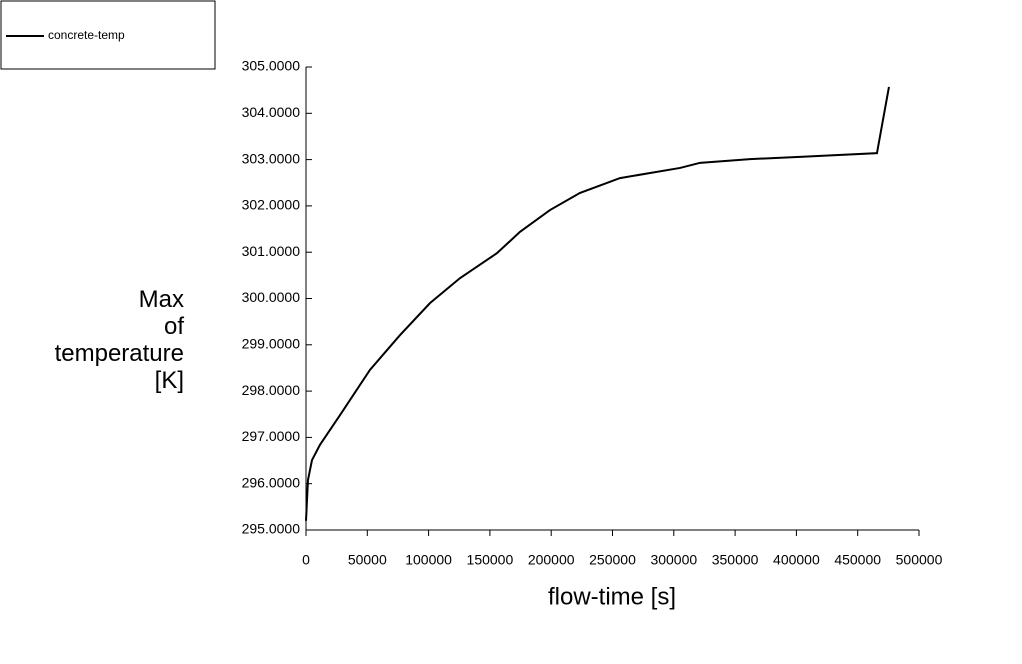  Describe the element at coordinates (271, 436) in the screenshot. I see `y-tick-label: 297.0000` at that location.